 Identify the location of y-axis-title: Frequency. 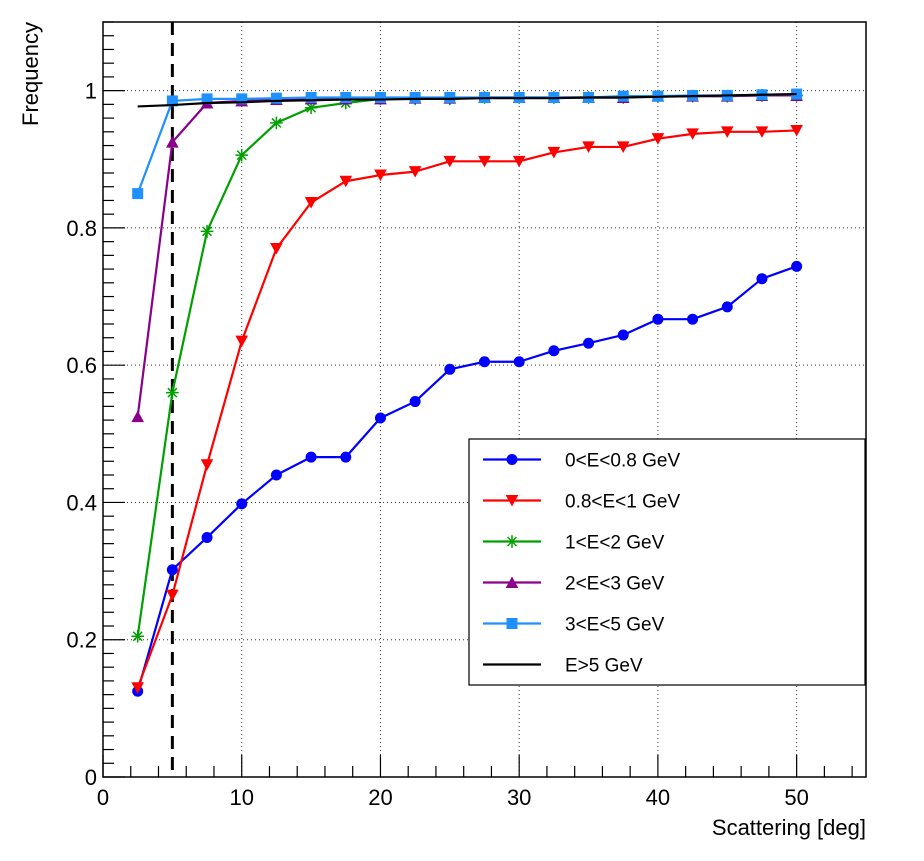
(30, 74).